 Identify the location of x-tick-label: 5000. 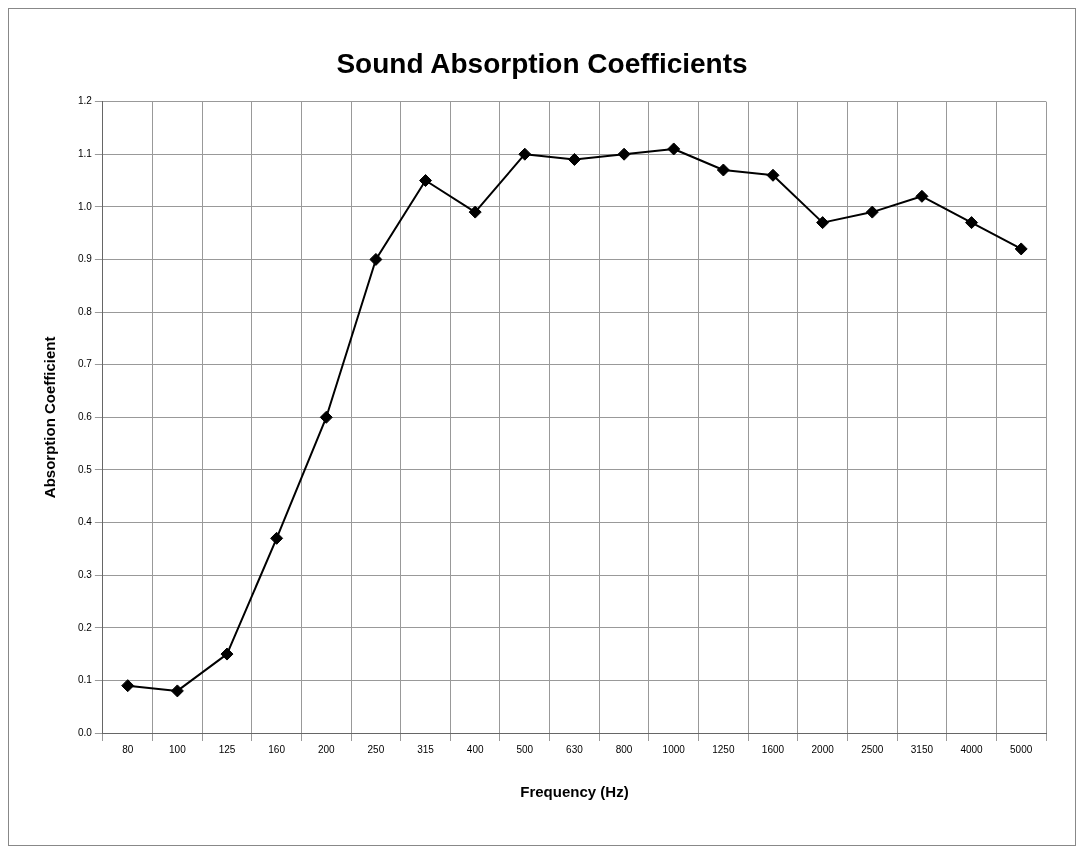
(1021, 749).